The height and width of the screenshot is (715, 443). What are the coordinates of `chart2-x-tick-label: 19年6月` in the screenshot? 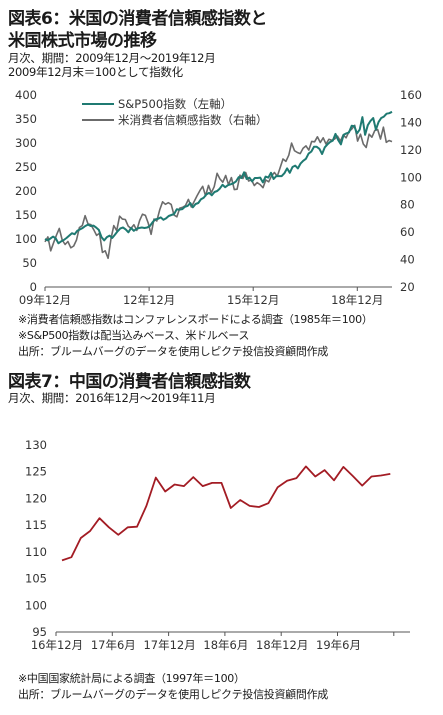 It's located at (338, 645).